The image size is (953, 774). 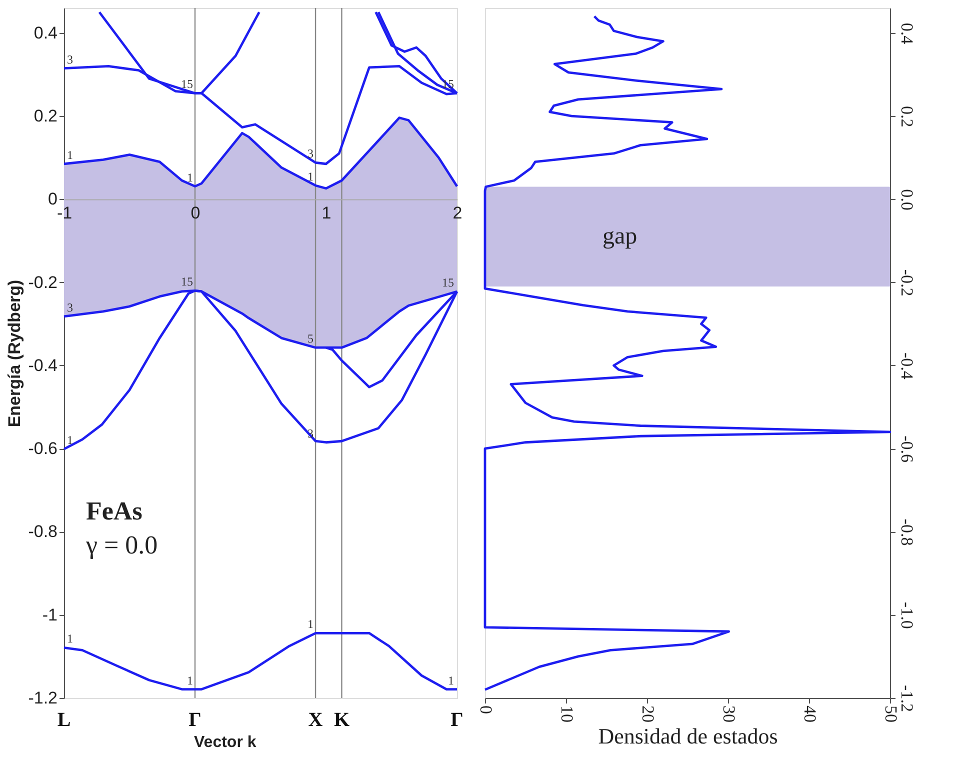 What do you see at coordinates (457, 720) in the screenshot?
I see `text: Γ` at bounding box center [457, 720].